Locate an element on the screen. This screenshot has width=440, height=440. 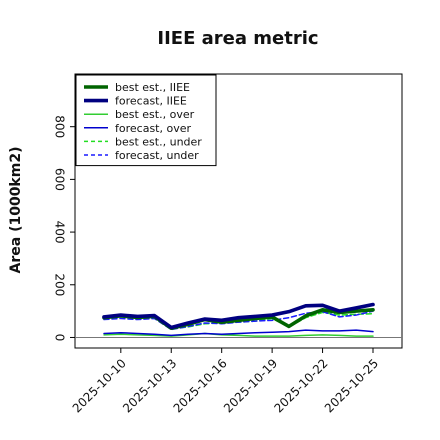
y-tick-label: 200 is located at coordinates (60, 284).